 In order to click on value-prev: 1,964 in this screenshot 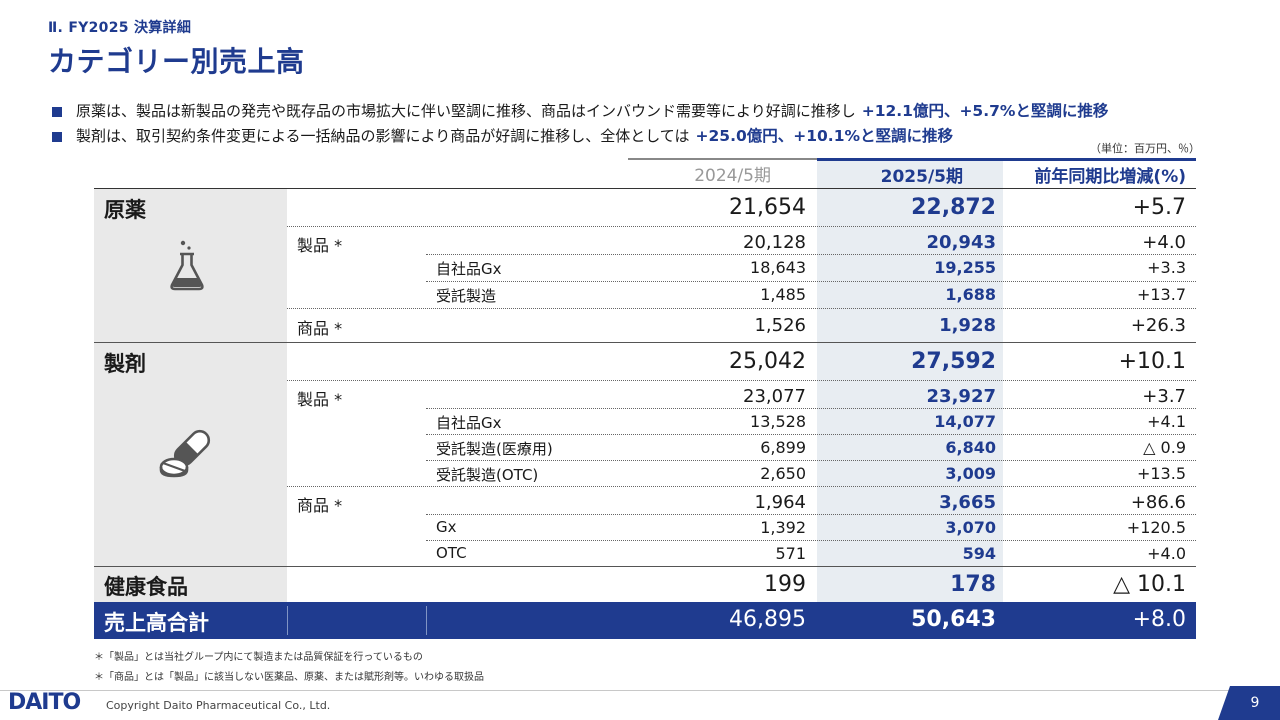, I will do `click(780, 502)`.